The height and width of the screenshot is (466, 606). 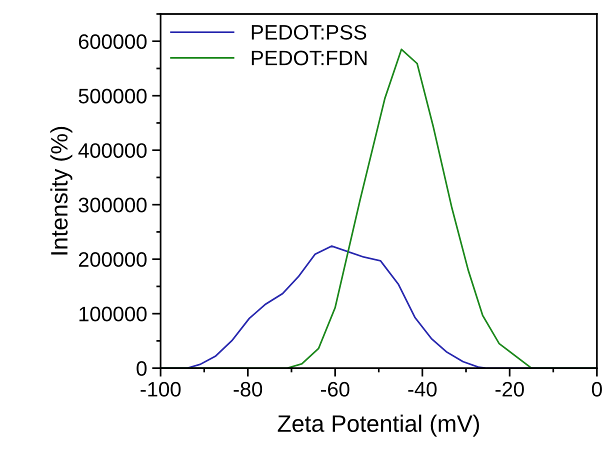 I want to click on x-tick-label: -60, so click(x=335, y=389).